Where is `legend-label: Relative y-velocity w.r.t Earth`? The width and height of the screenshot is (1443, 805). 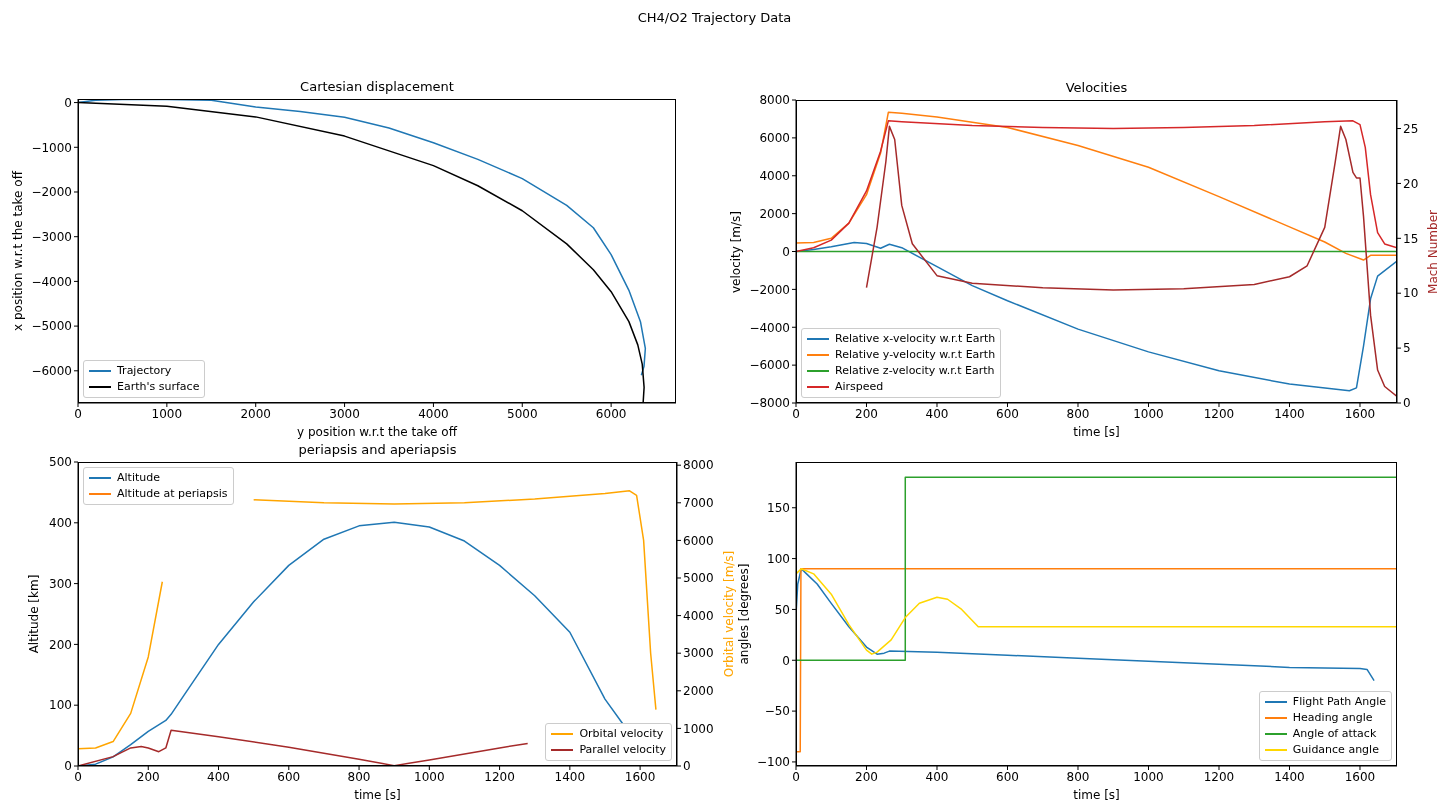
legend-label: Relative y-velocity w.r.t Earth is located at coordinates (915, 355).